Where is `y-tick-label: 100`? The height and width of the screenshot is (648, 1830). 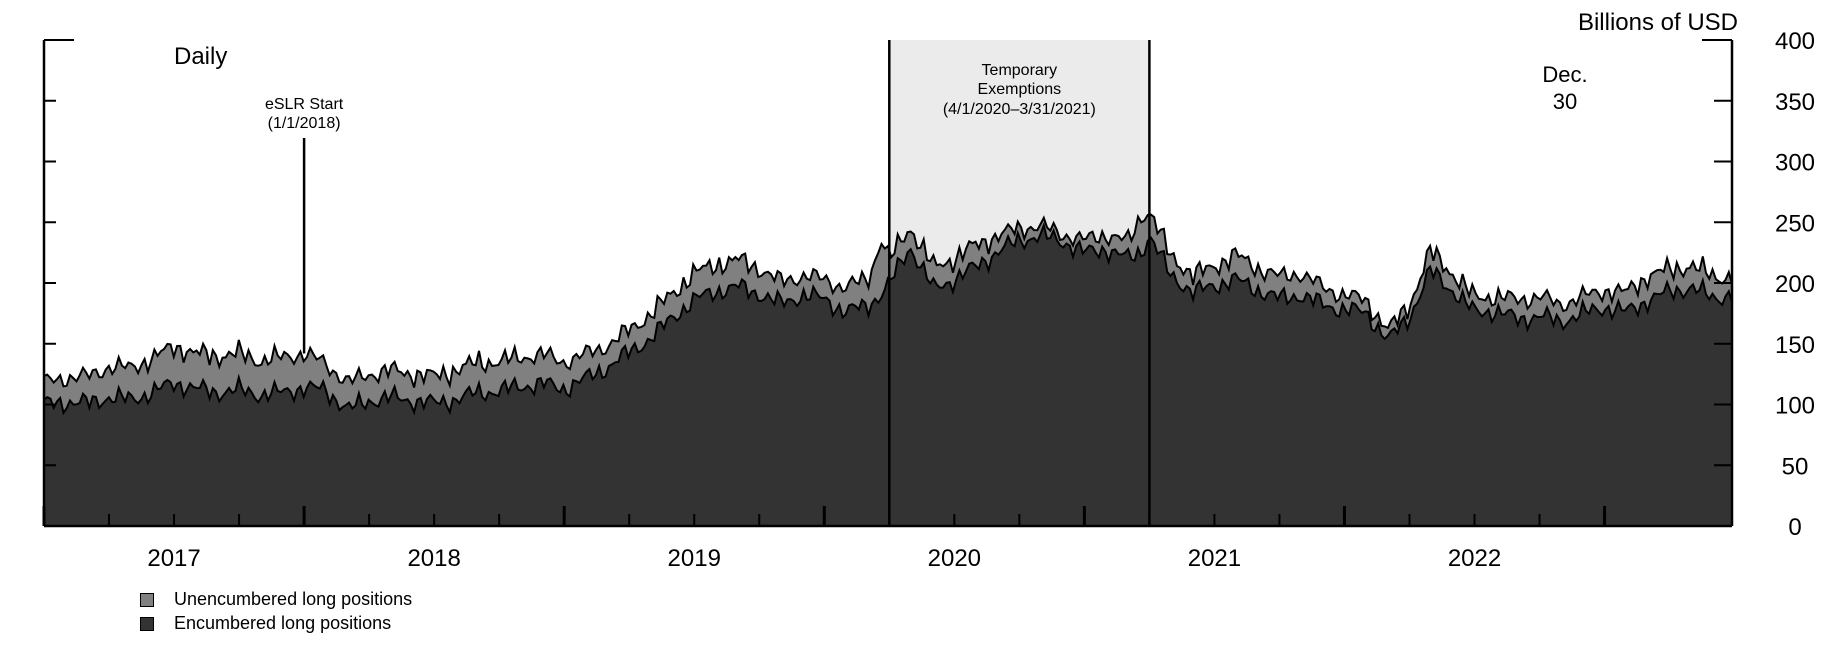 y-tick-label: 100 is located at coordinates (1795, 406).